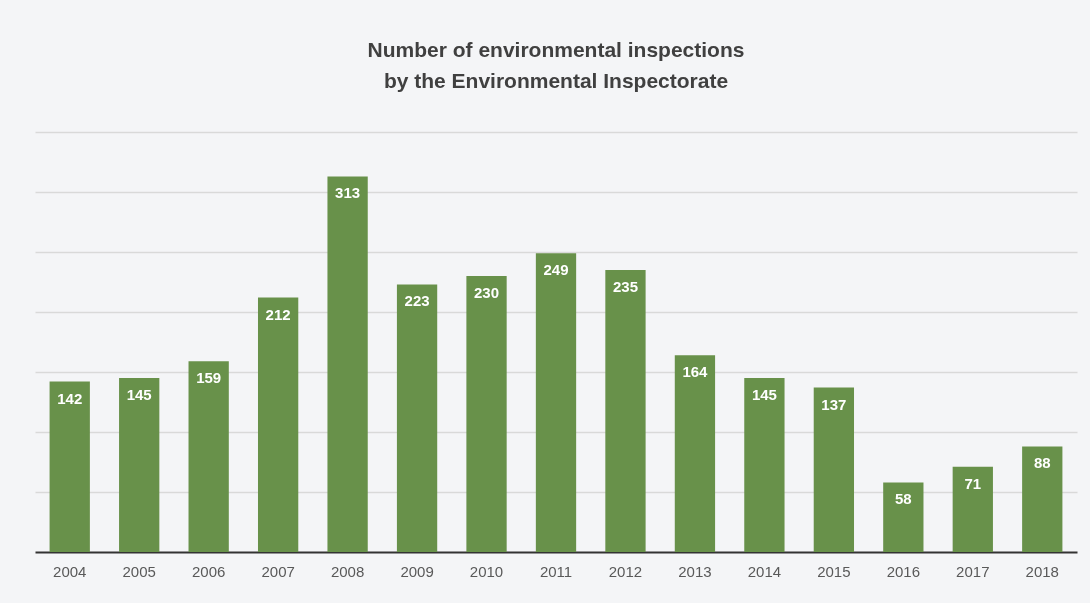  I want to click on x-tick-label: 2010, so click(486, 571).